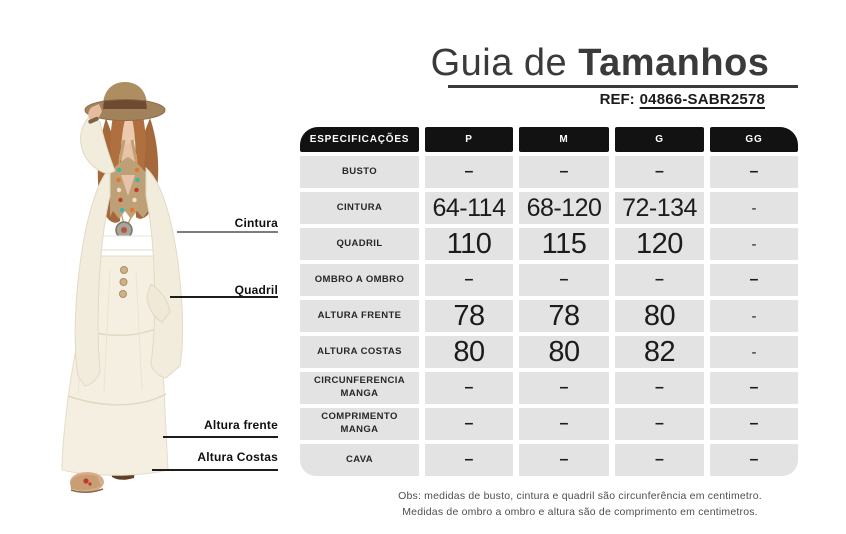 Image resolution: width=846 pixels, height=534 pixels. What do you see at coordinates (359, 139) in the screenshot?
I see `column-header-especificacoes: ESPECIFICAÇÕES` at bounding box center [359, 139].